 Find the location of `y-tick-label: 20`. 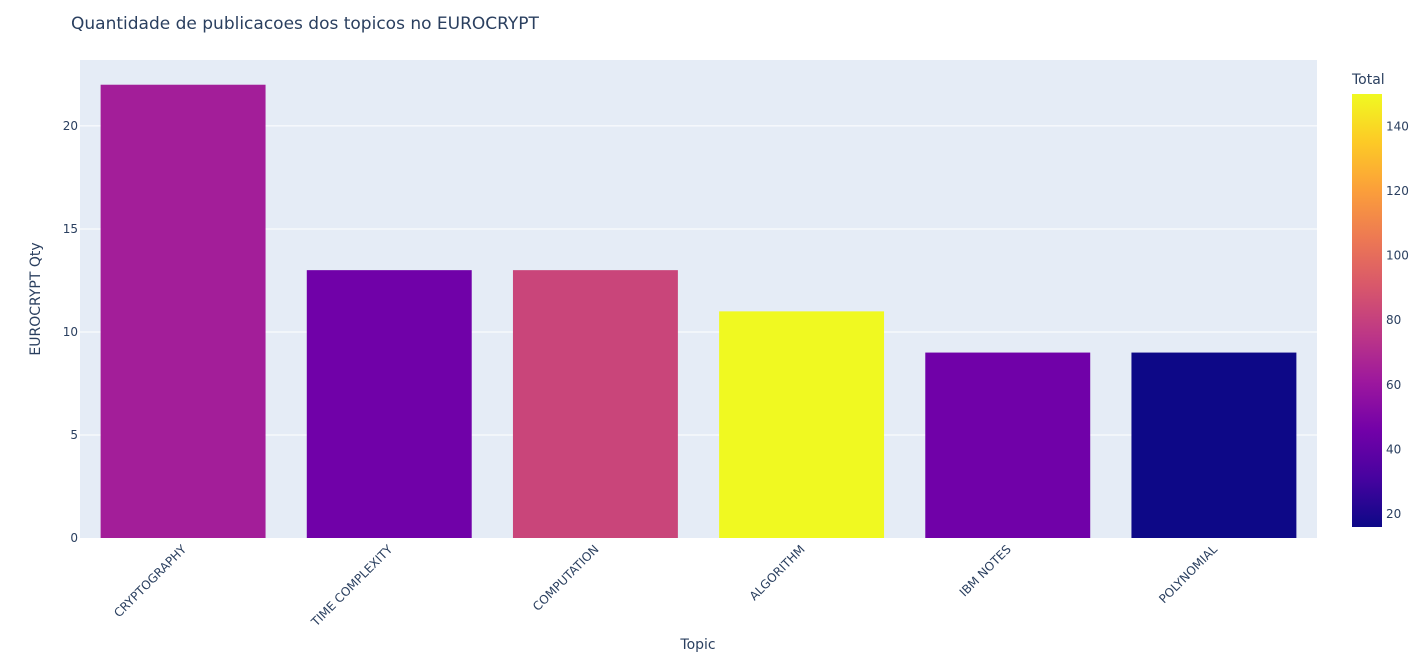

y-tick-label: 20 is located at coordinates (70, 126).